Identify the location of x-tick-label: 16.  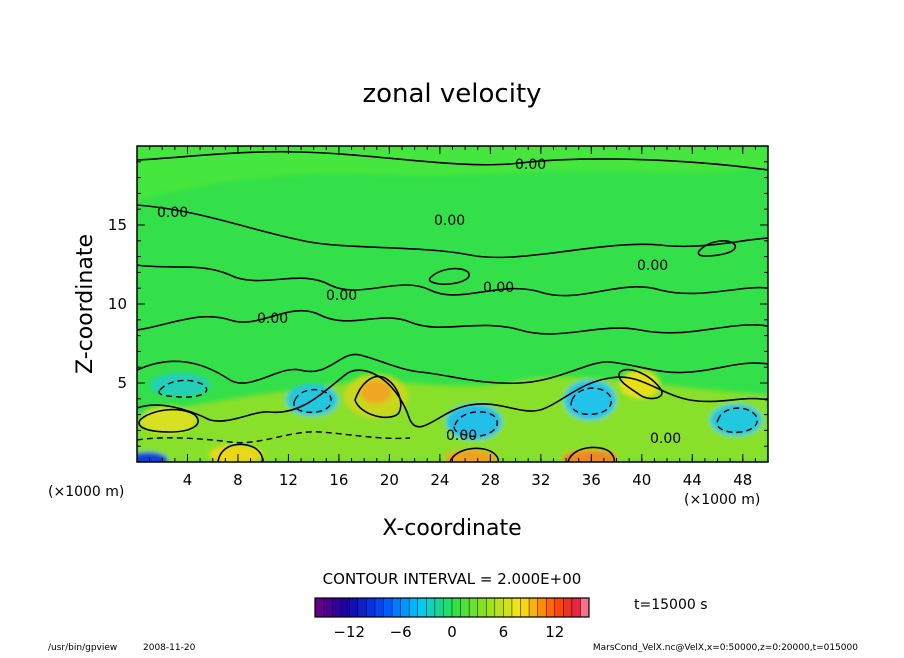
(338, 480).